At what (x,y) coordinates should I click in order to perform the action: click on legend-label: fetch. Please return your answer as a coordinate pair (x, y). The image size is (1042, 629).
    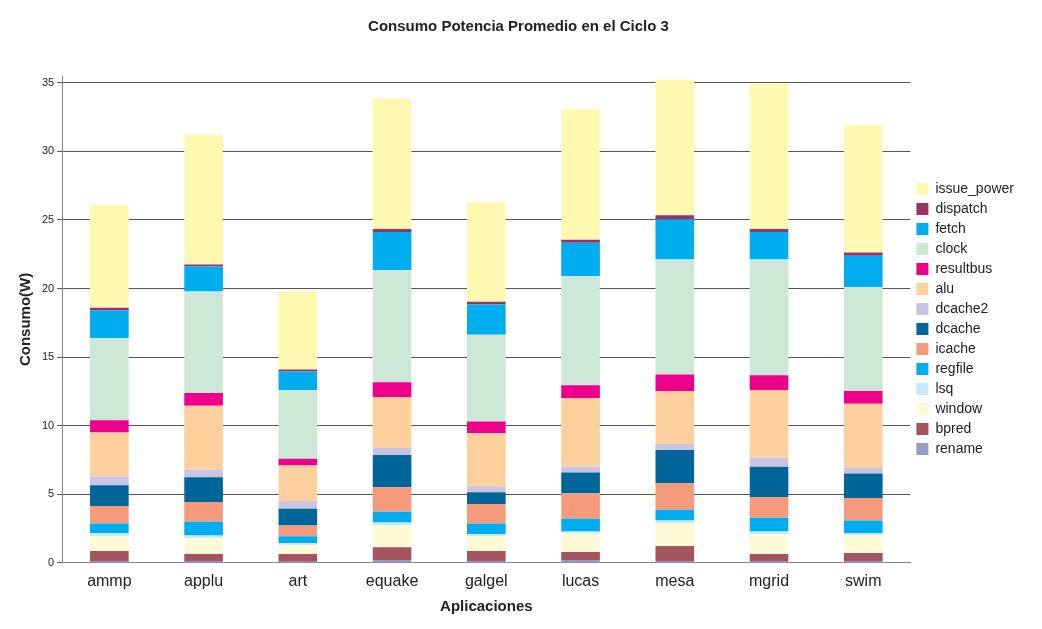
    Looking at the image, I should click on (950, 227).